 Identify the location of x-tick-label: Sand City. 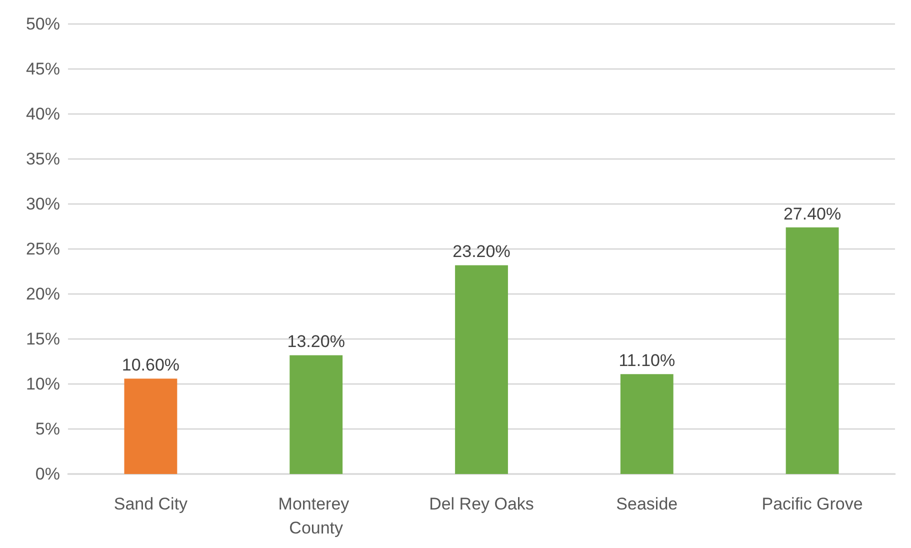
(151, 504).